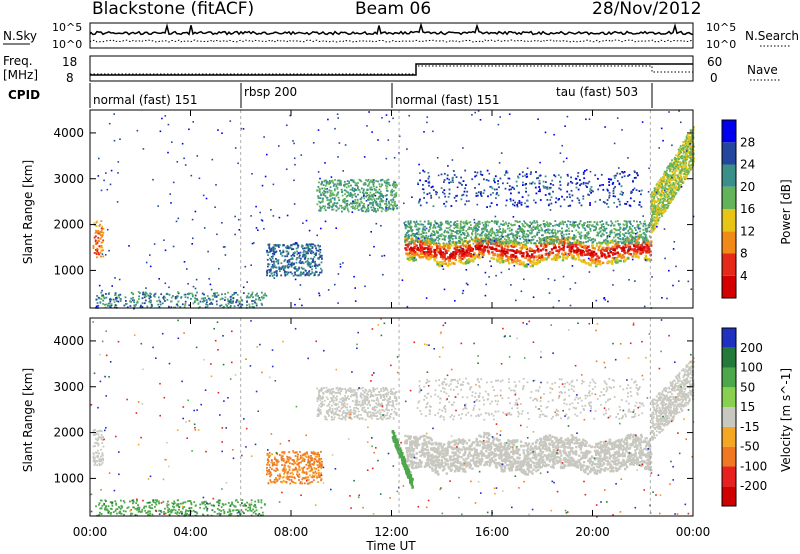 This screenshot has height=554, width=800. What do you see at coordinates (67, 44) in the screenshot?
I see `noise-tick-bottom-left: 10^0` at bounding box center [67, 44].